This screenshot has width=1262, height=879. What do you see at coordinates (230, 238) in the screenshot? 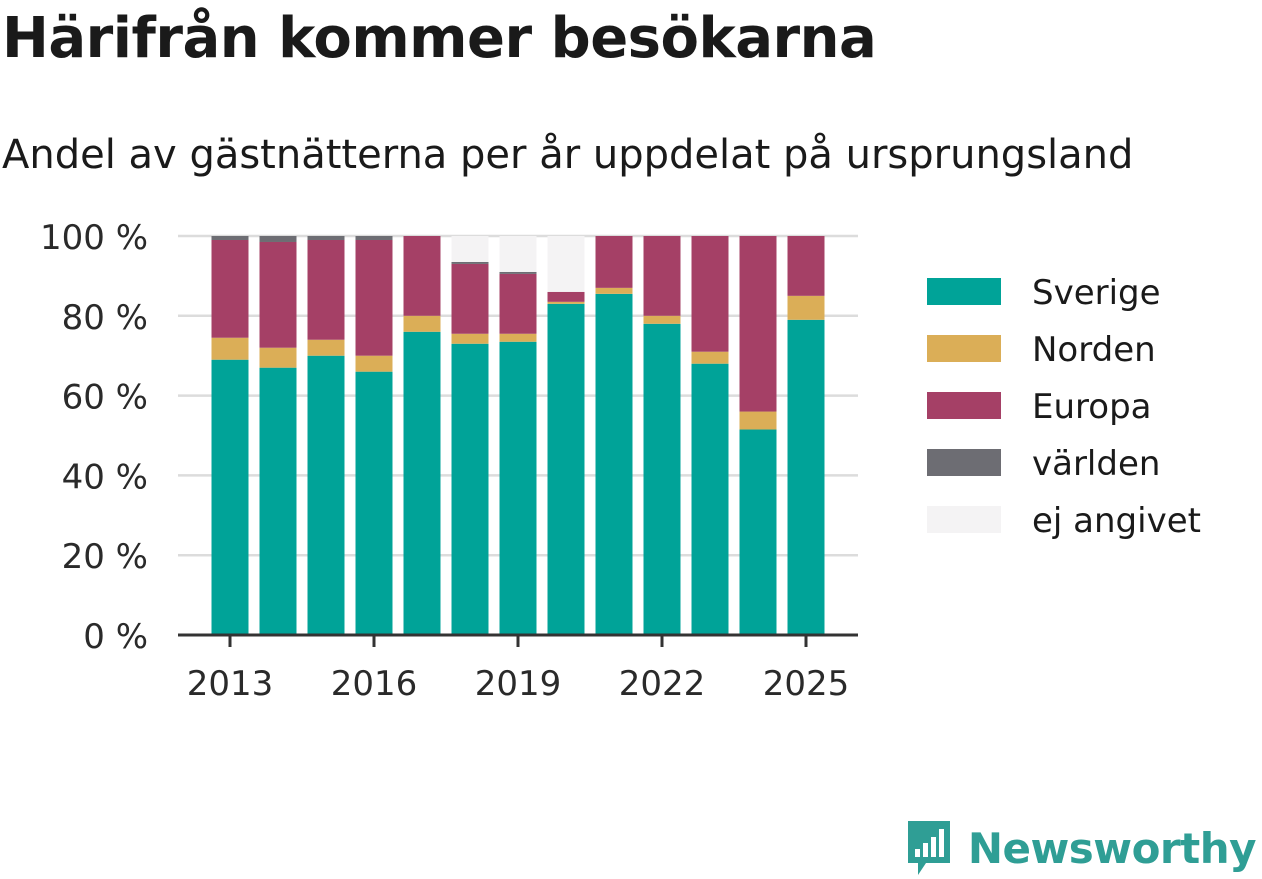
I see `bar-2013-världen` at bounding box center [230, 238].